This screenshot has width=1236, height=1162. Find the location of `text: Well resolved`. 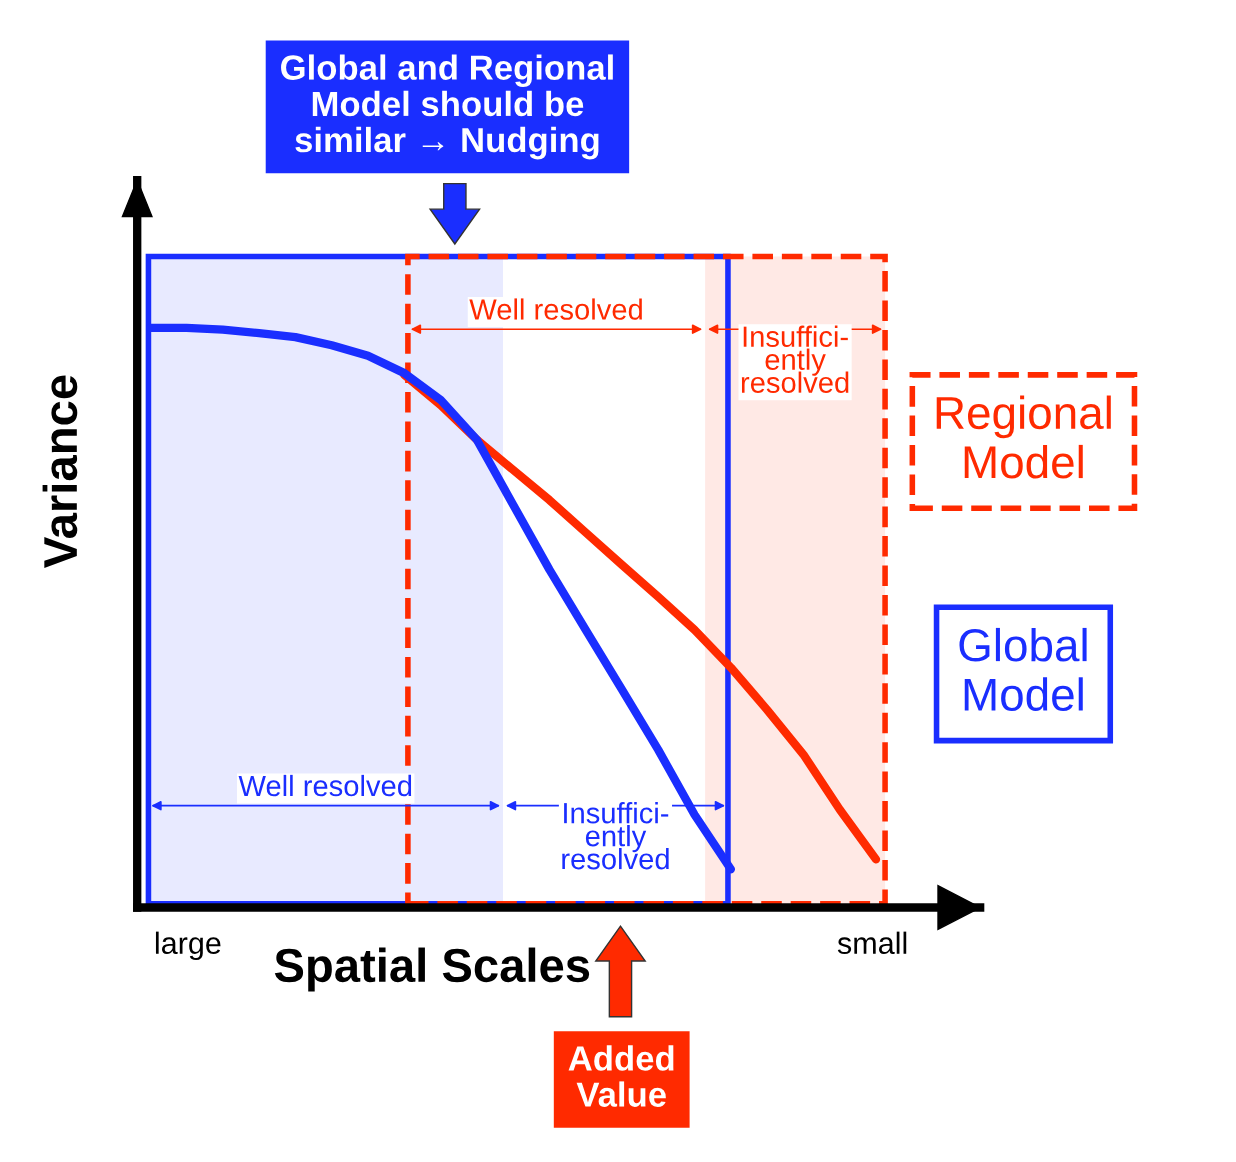

text: Well resolved is located at coordinates (555, 309).